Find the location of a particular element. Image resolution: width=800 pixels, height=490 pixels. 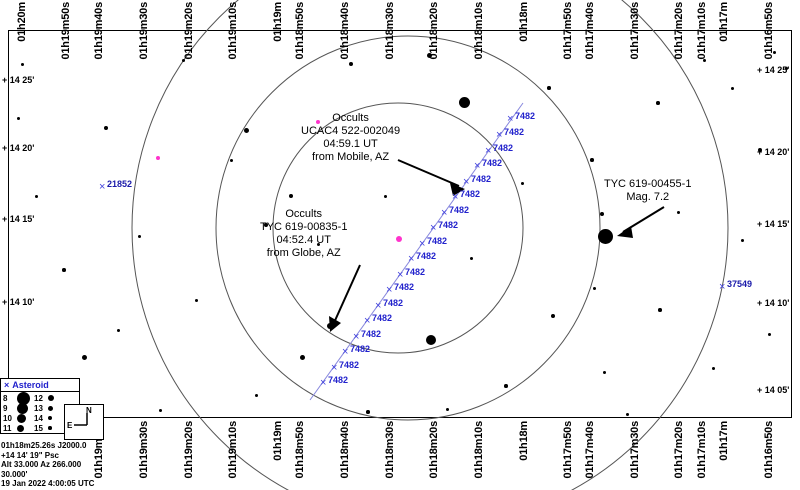

chart-annotation: TYC 619-00455-1 Mag. 7.2 is located at coordinates (647, 191).